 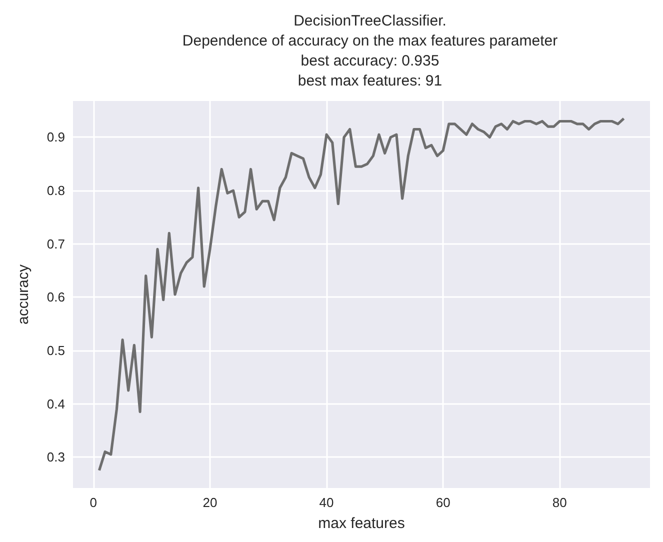 What do you see at coordinates (443, 502) in the screenshot?
I see `x-tick-label: 60` at bounding box center [443, 502].